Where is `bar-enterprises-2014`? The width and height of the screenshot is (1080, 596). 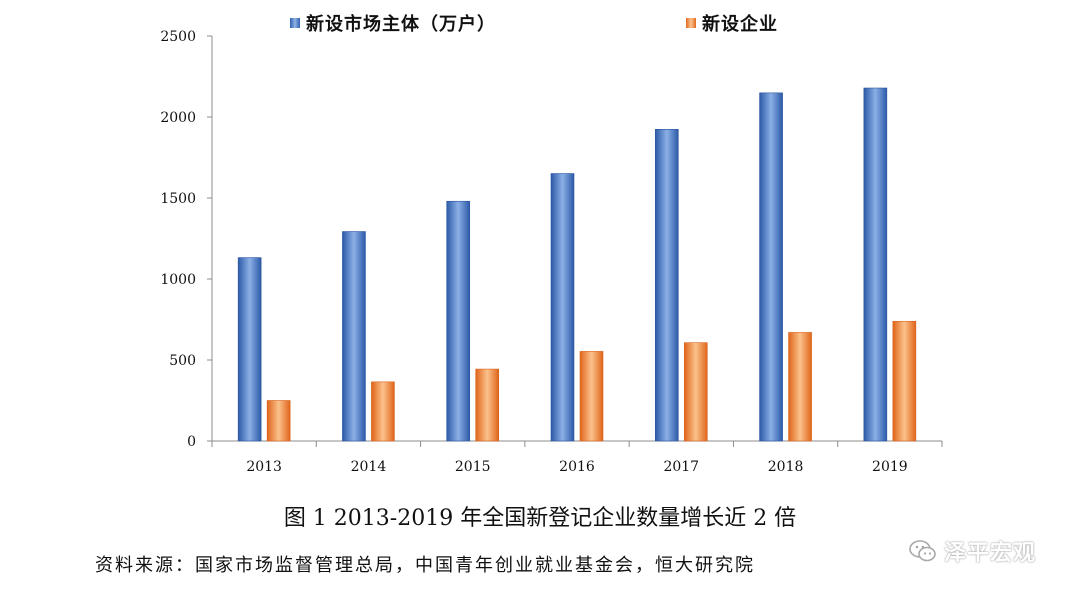
bar-enterprises-2014 is located at coordinates (383, 411).